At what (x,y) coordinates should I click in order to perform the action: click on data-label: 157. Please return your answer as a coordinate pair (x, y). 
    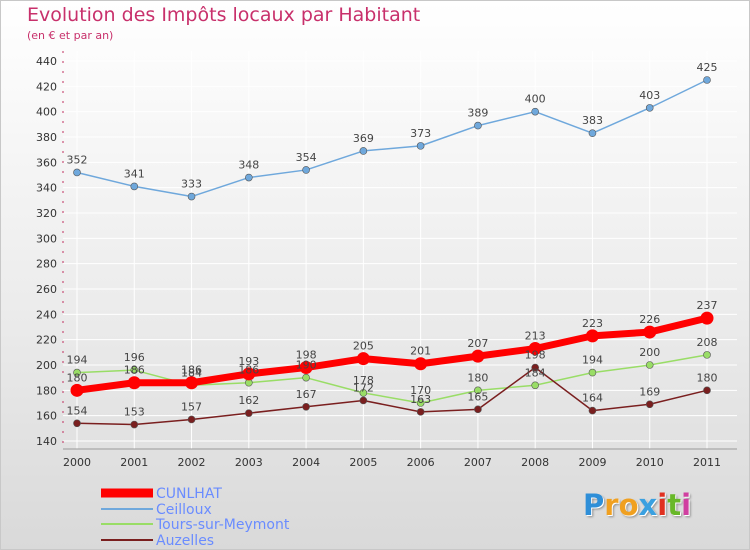
    Looking at the image, I should click on (191, 406).